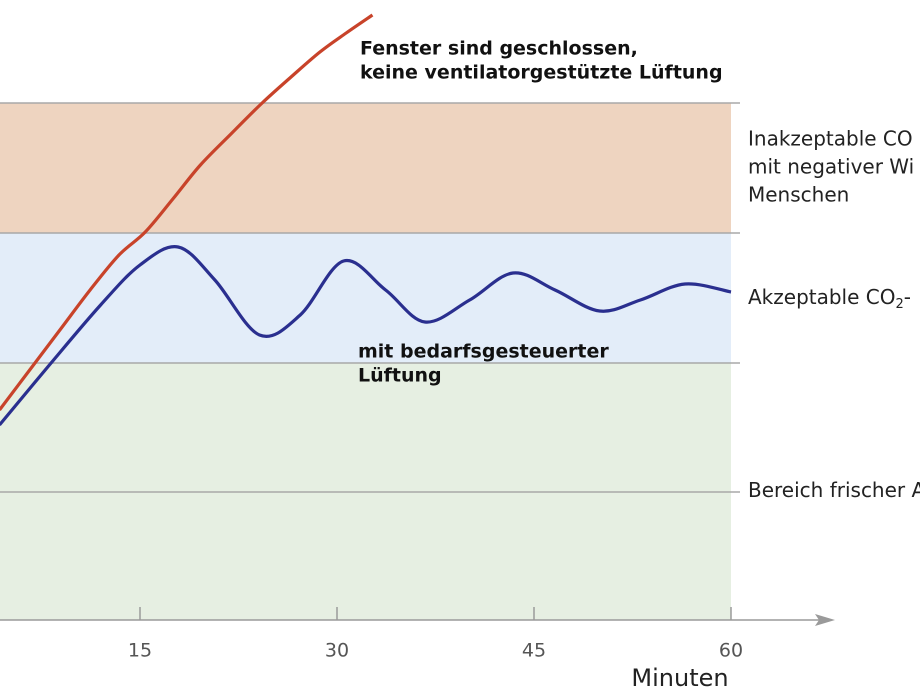 This screenshot has width=920, height=690. Describe the element at coordinates (541, 73) in the screenshot. I see `series-label: keine ventilatorgestützte Lüftung` at that location.